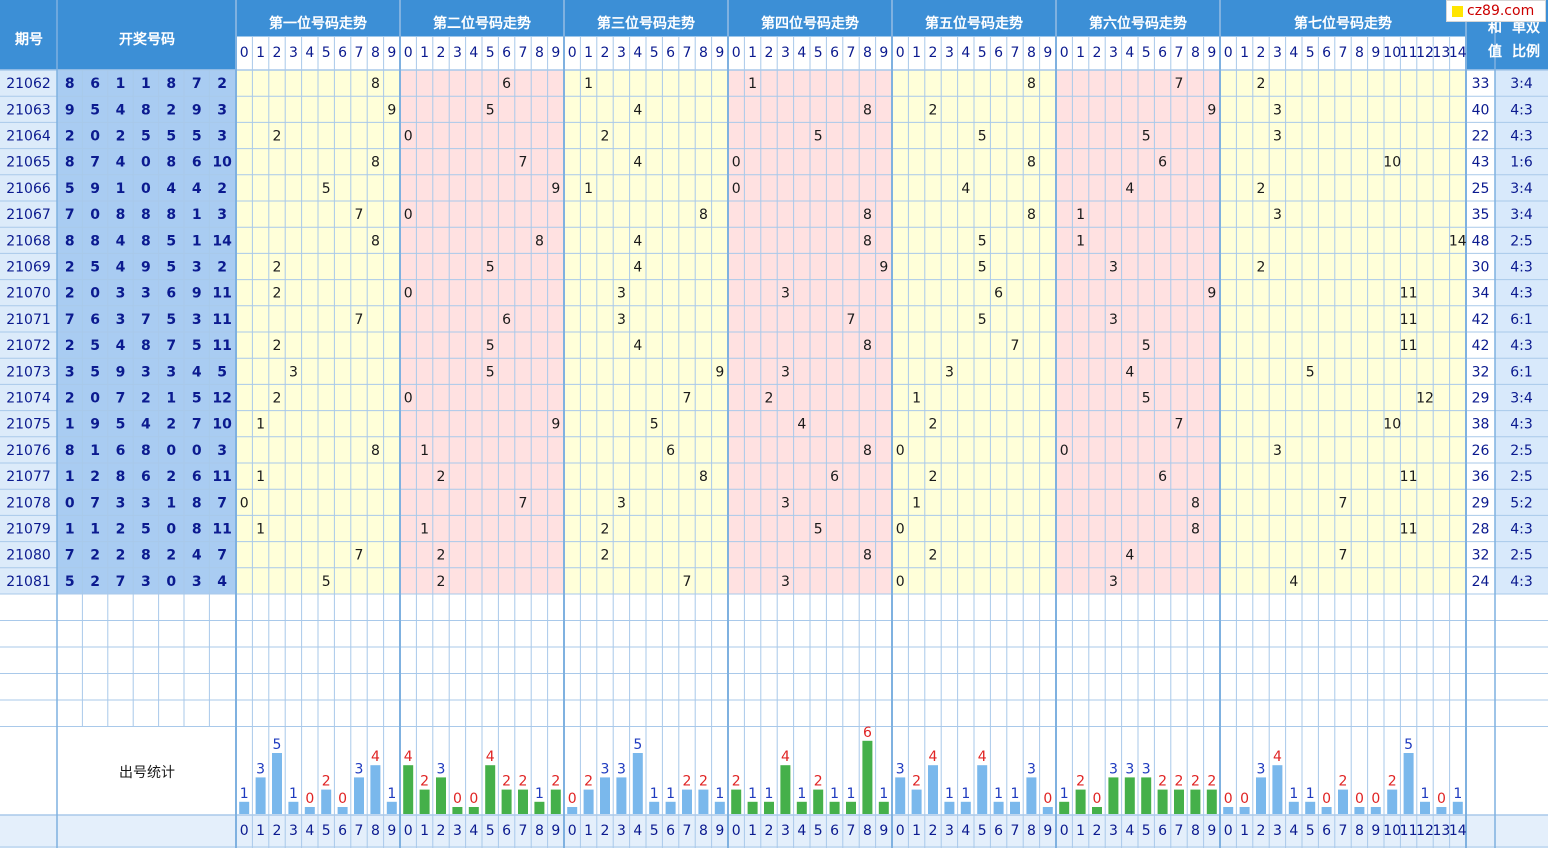 This screenshot has width=1548, height=848. What do you see at coordinates (424, 451) in the screenshot?
I see `trend-mark-21076-2: 1` at bounding box center [424, 451].